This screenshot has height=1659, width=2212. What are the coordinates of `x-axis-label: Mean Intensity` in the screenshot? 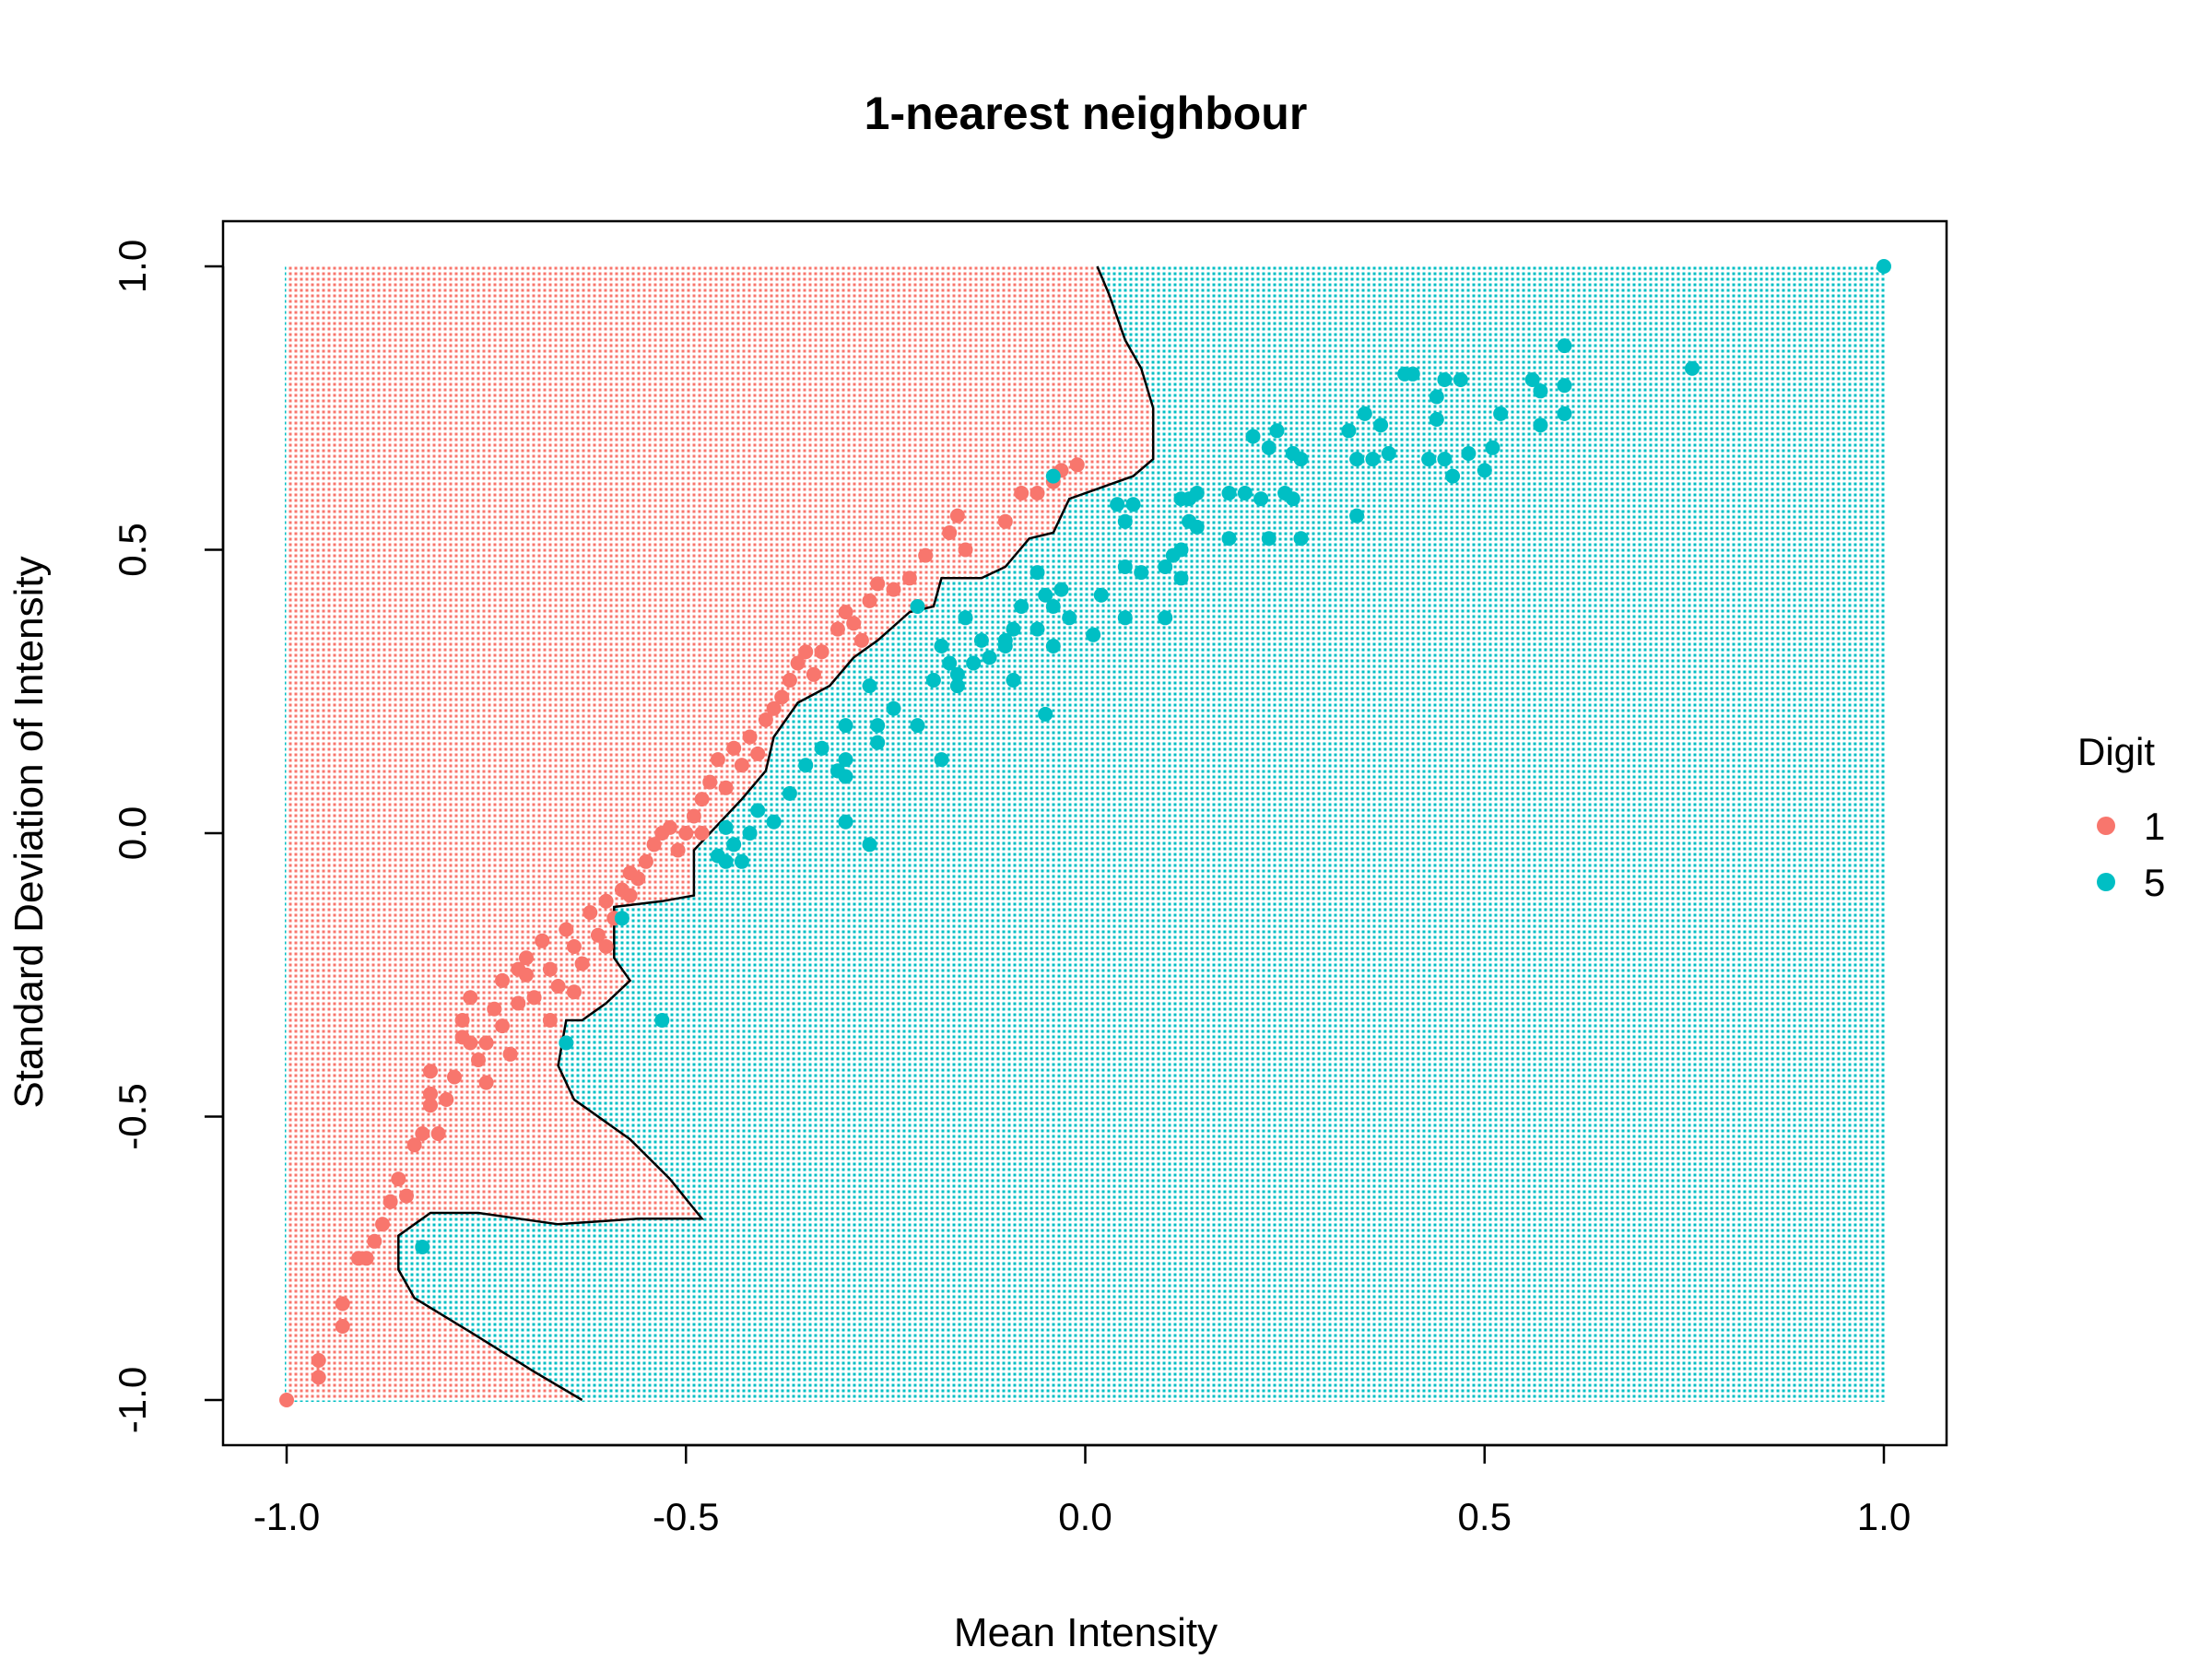 It's located at (1086, 1632).